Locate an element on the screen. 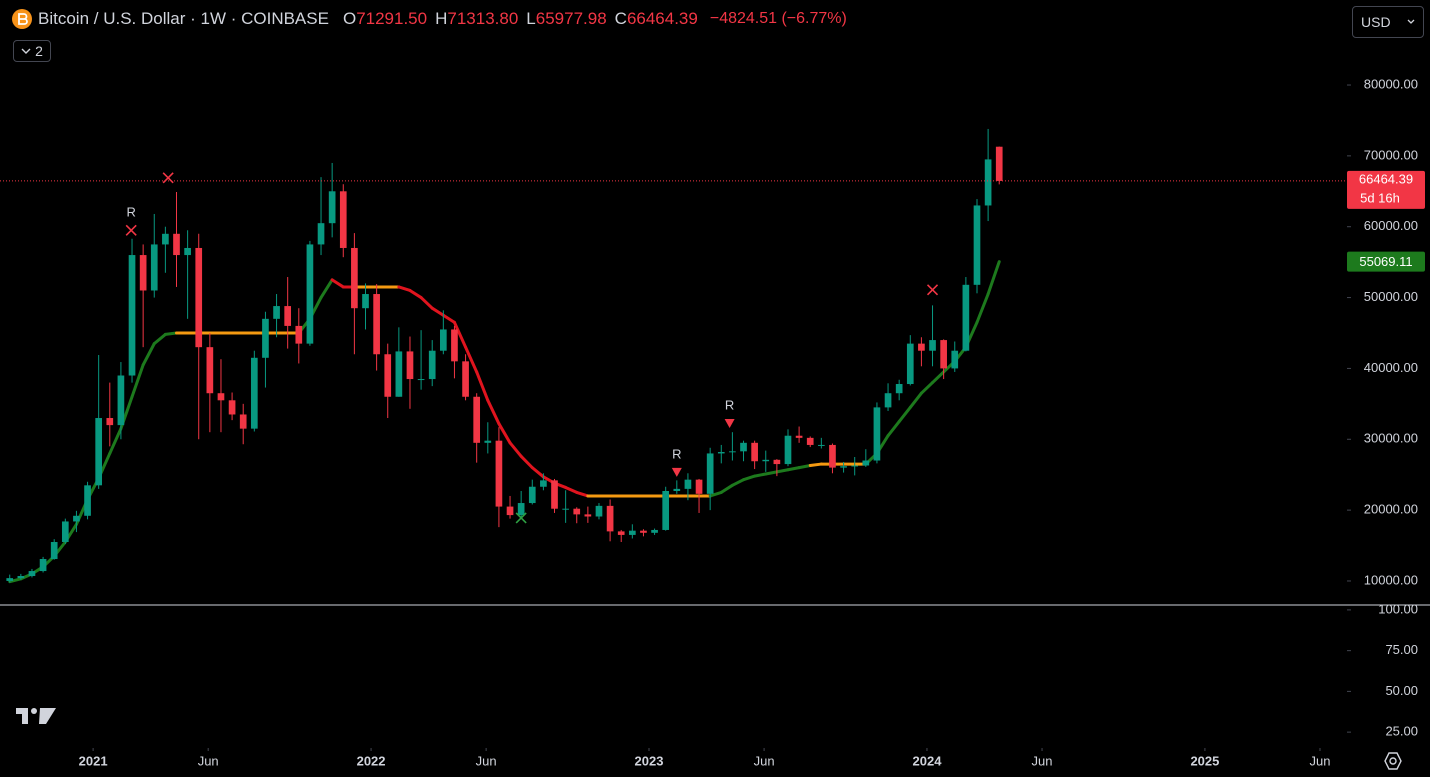 The height and width of the screenshot is (777, 1430). x-tick-label: 2025 is located at coordinates (1204, 760).